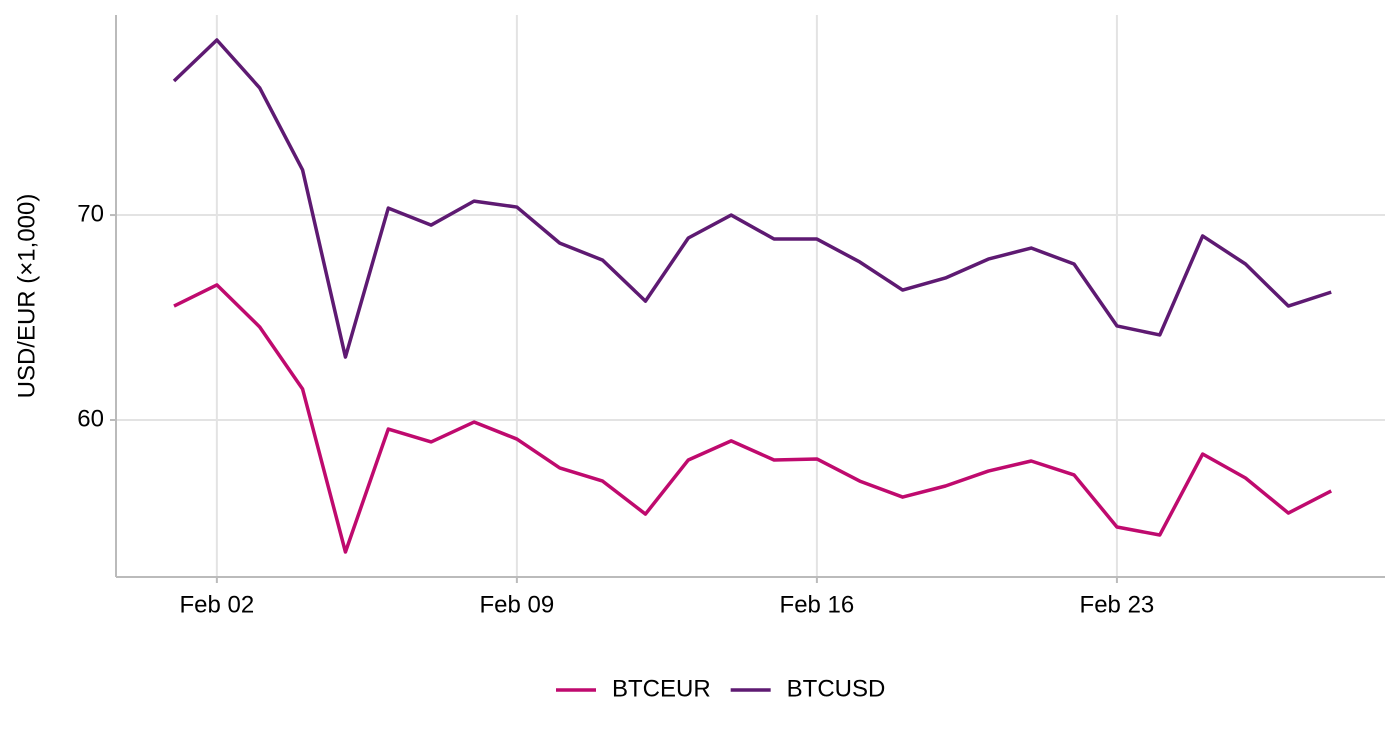 The image size is (1400, 745). What do you see at coordinates (517, 604) in the screenshot?
I see `x-tick-label: Feb 09` at bounding box center [517, 604].